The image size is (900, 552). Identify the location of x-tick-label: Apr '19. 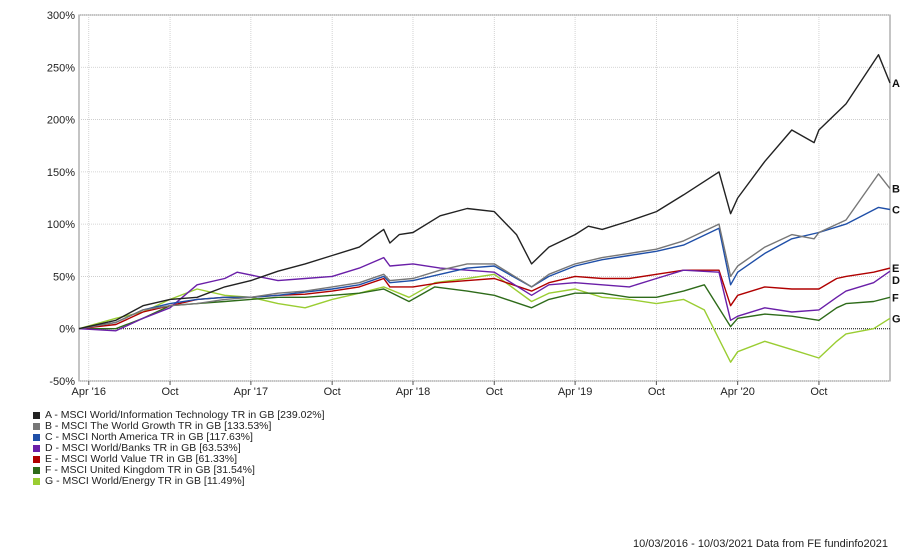
(575, 392).